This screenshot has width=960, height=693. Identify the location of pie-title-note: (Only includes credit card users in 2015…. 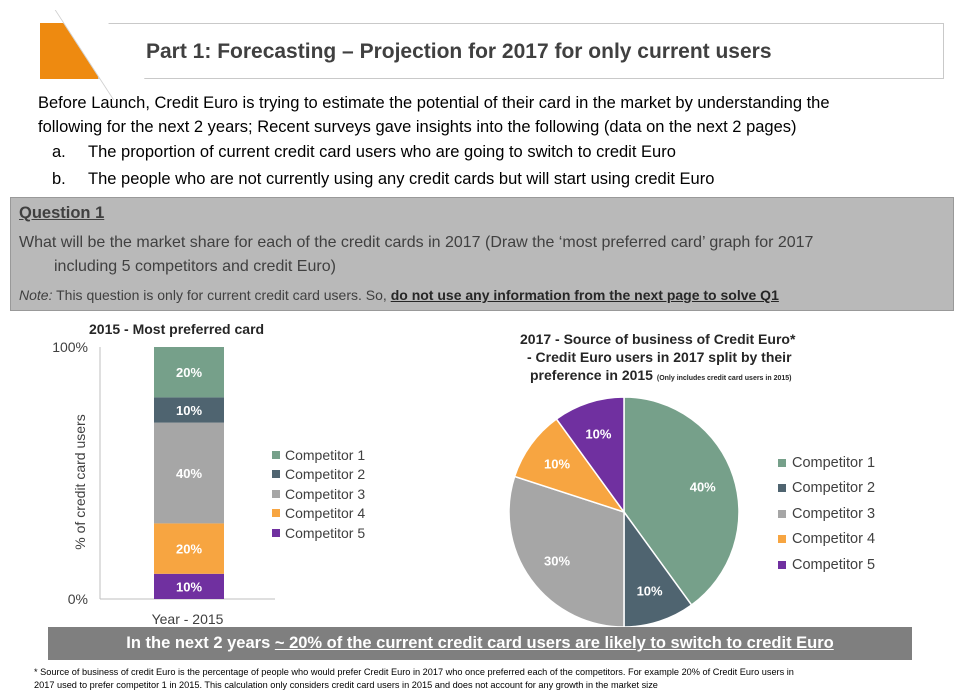
(724, 378).